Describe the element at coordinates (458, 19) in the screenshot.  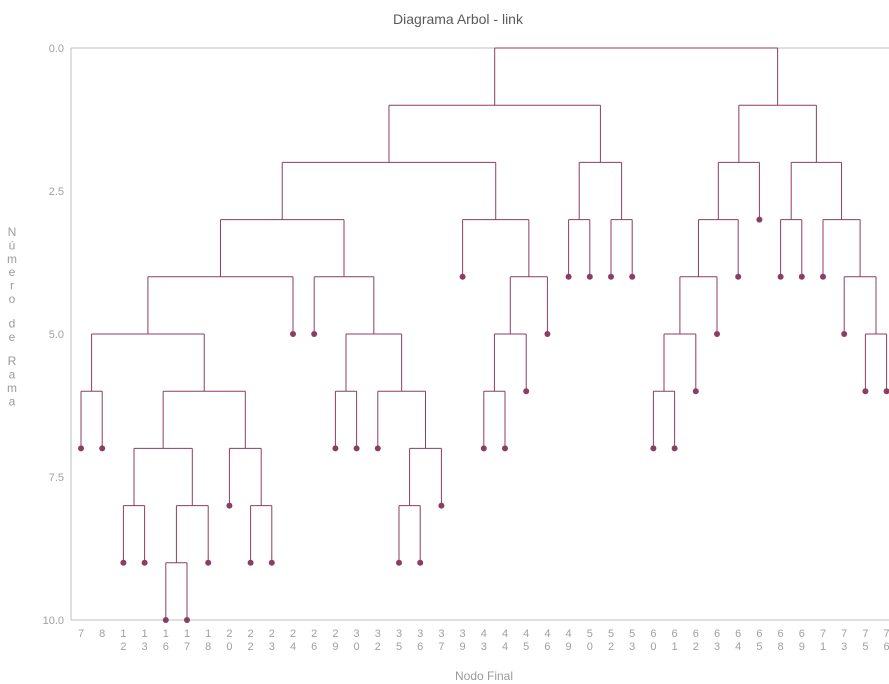
I see `chart-title: Diagrama Arbol - link` at that location.